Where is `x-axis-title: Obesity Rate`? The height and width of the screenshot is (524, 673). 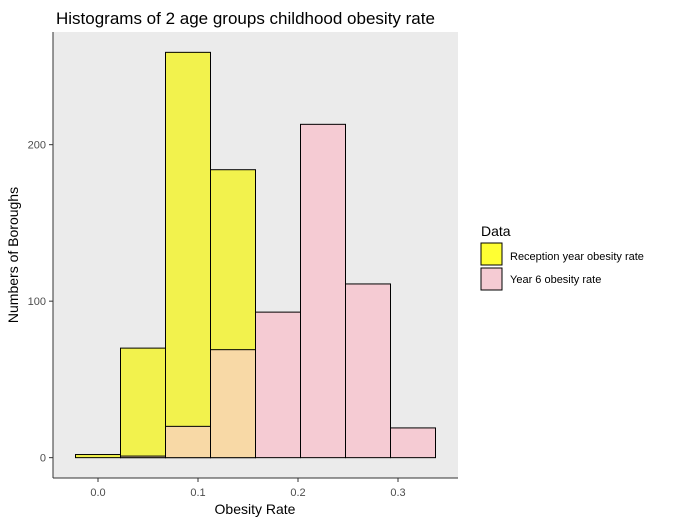
x-axis-title: Obesity Rate is located at coordinates (255, 509).